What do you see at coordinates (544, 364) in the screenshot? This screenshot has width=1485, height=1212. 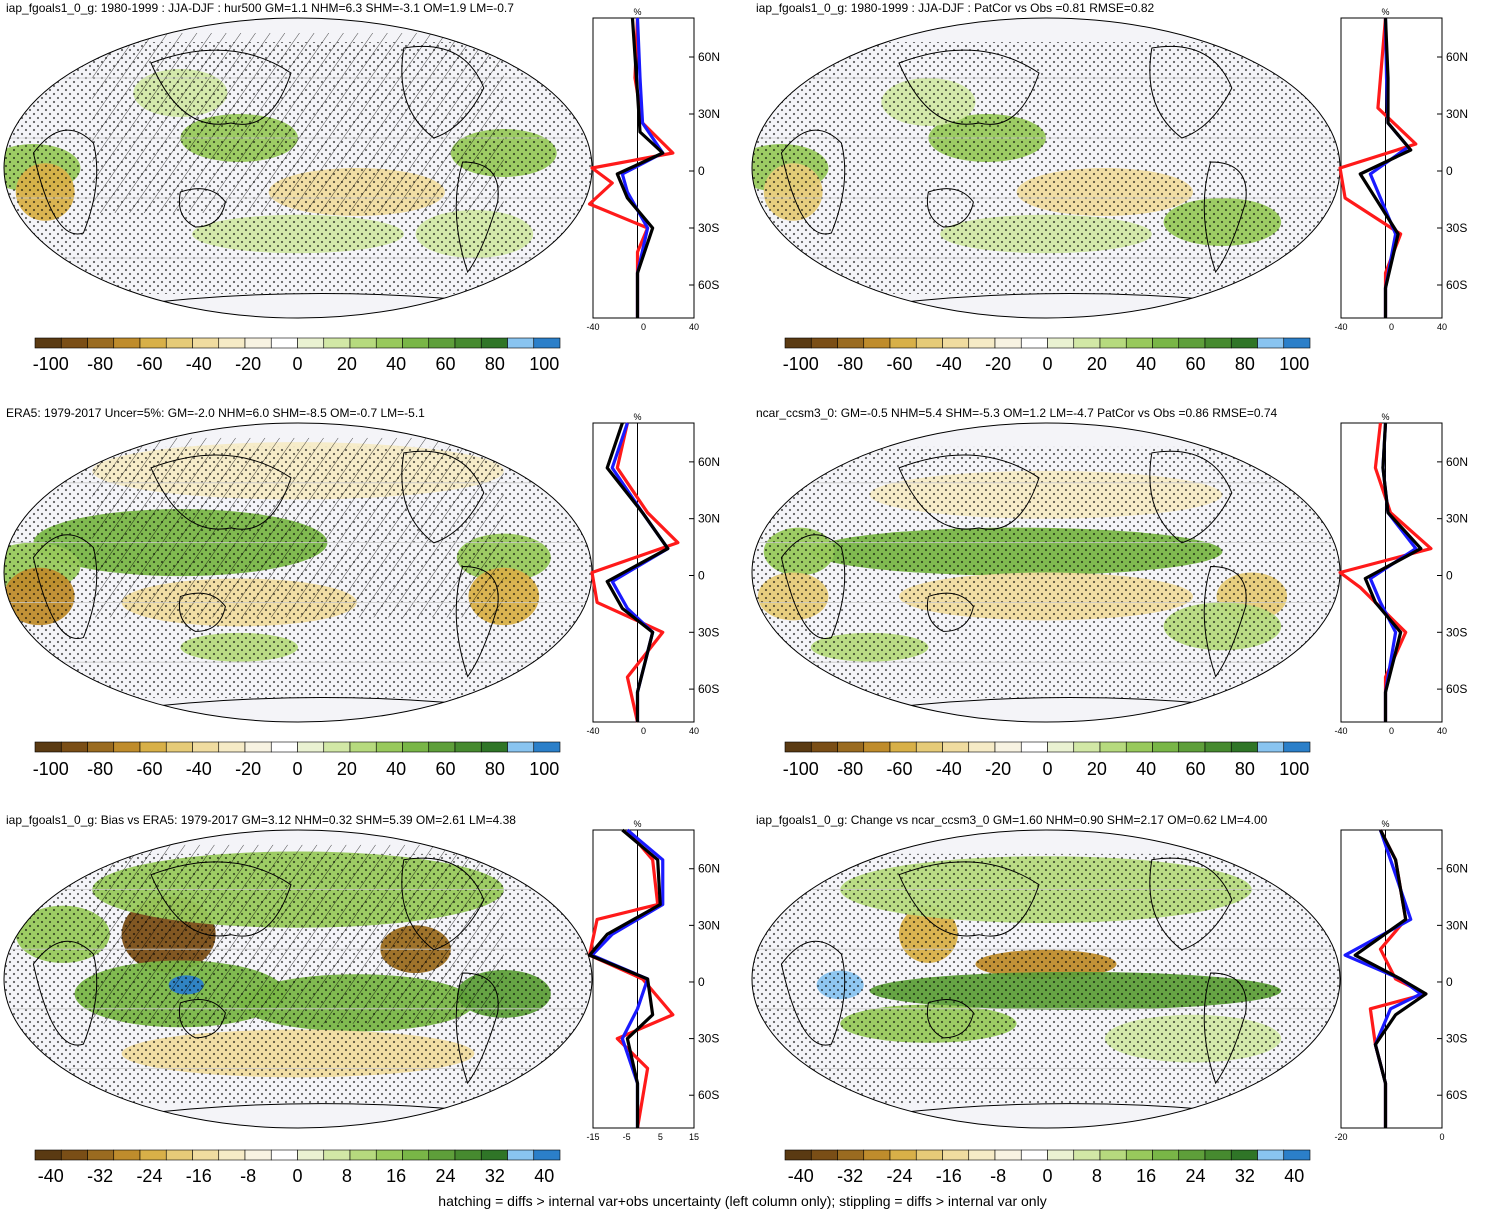 I see `colorbar-label: 100` at bounding box center [544, 364].